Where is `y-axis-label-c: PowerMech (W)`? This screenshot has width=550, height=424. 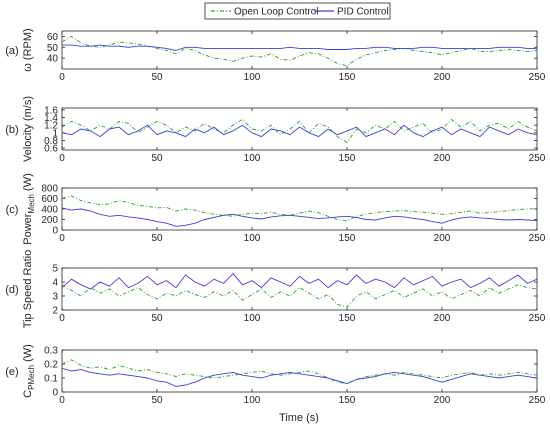 y-axis-label-c: PowerMech (W) is located at coordinates (29, 209).